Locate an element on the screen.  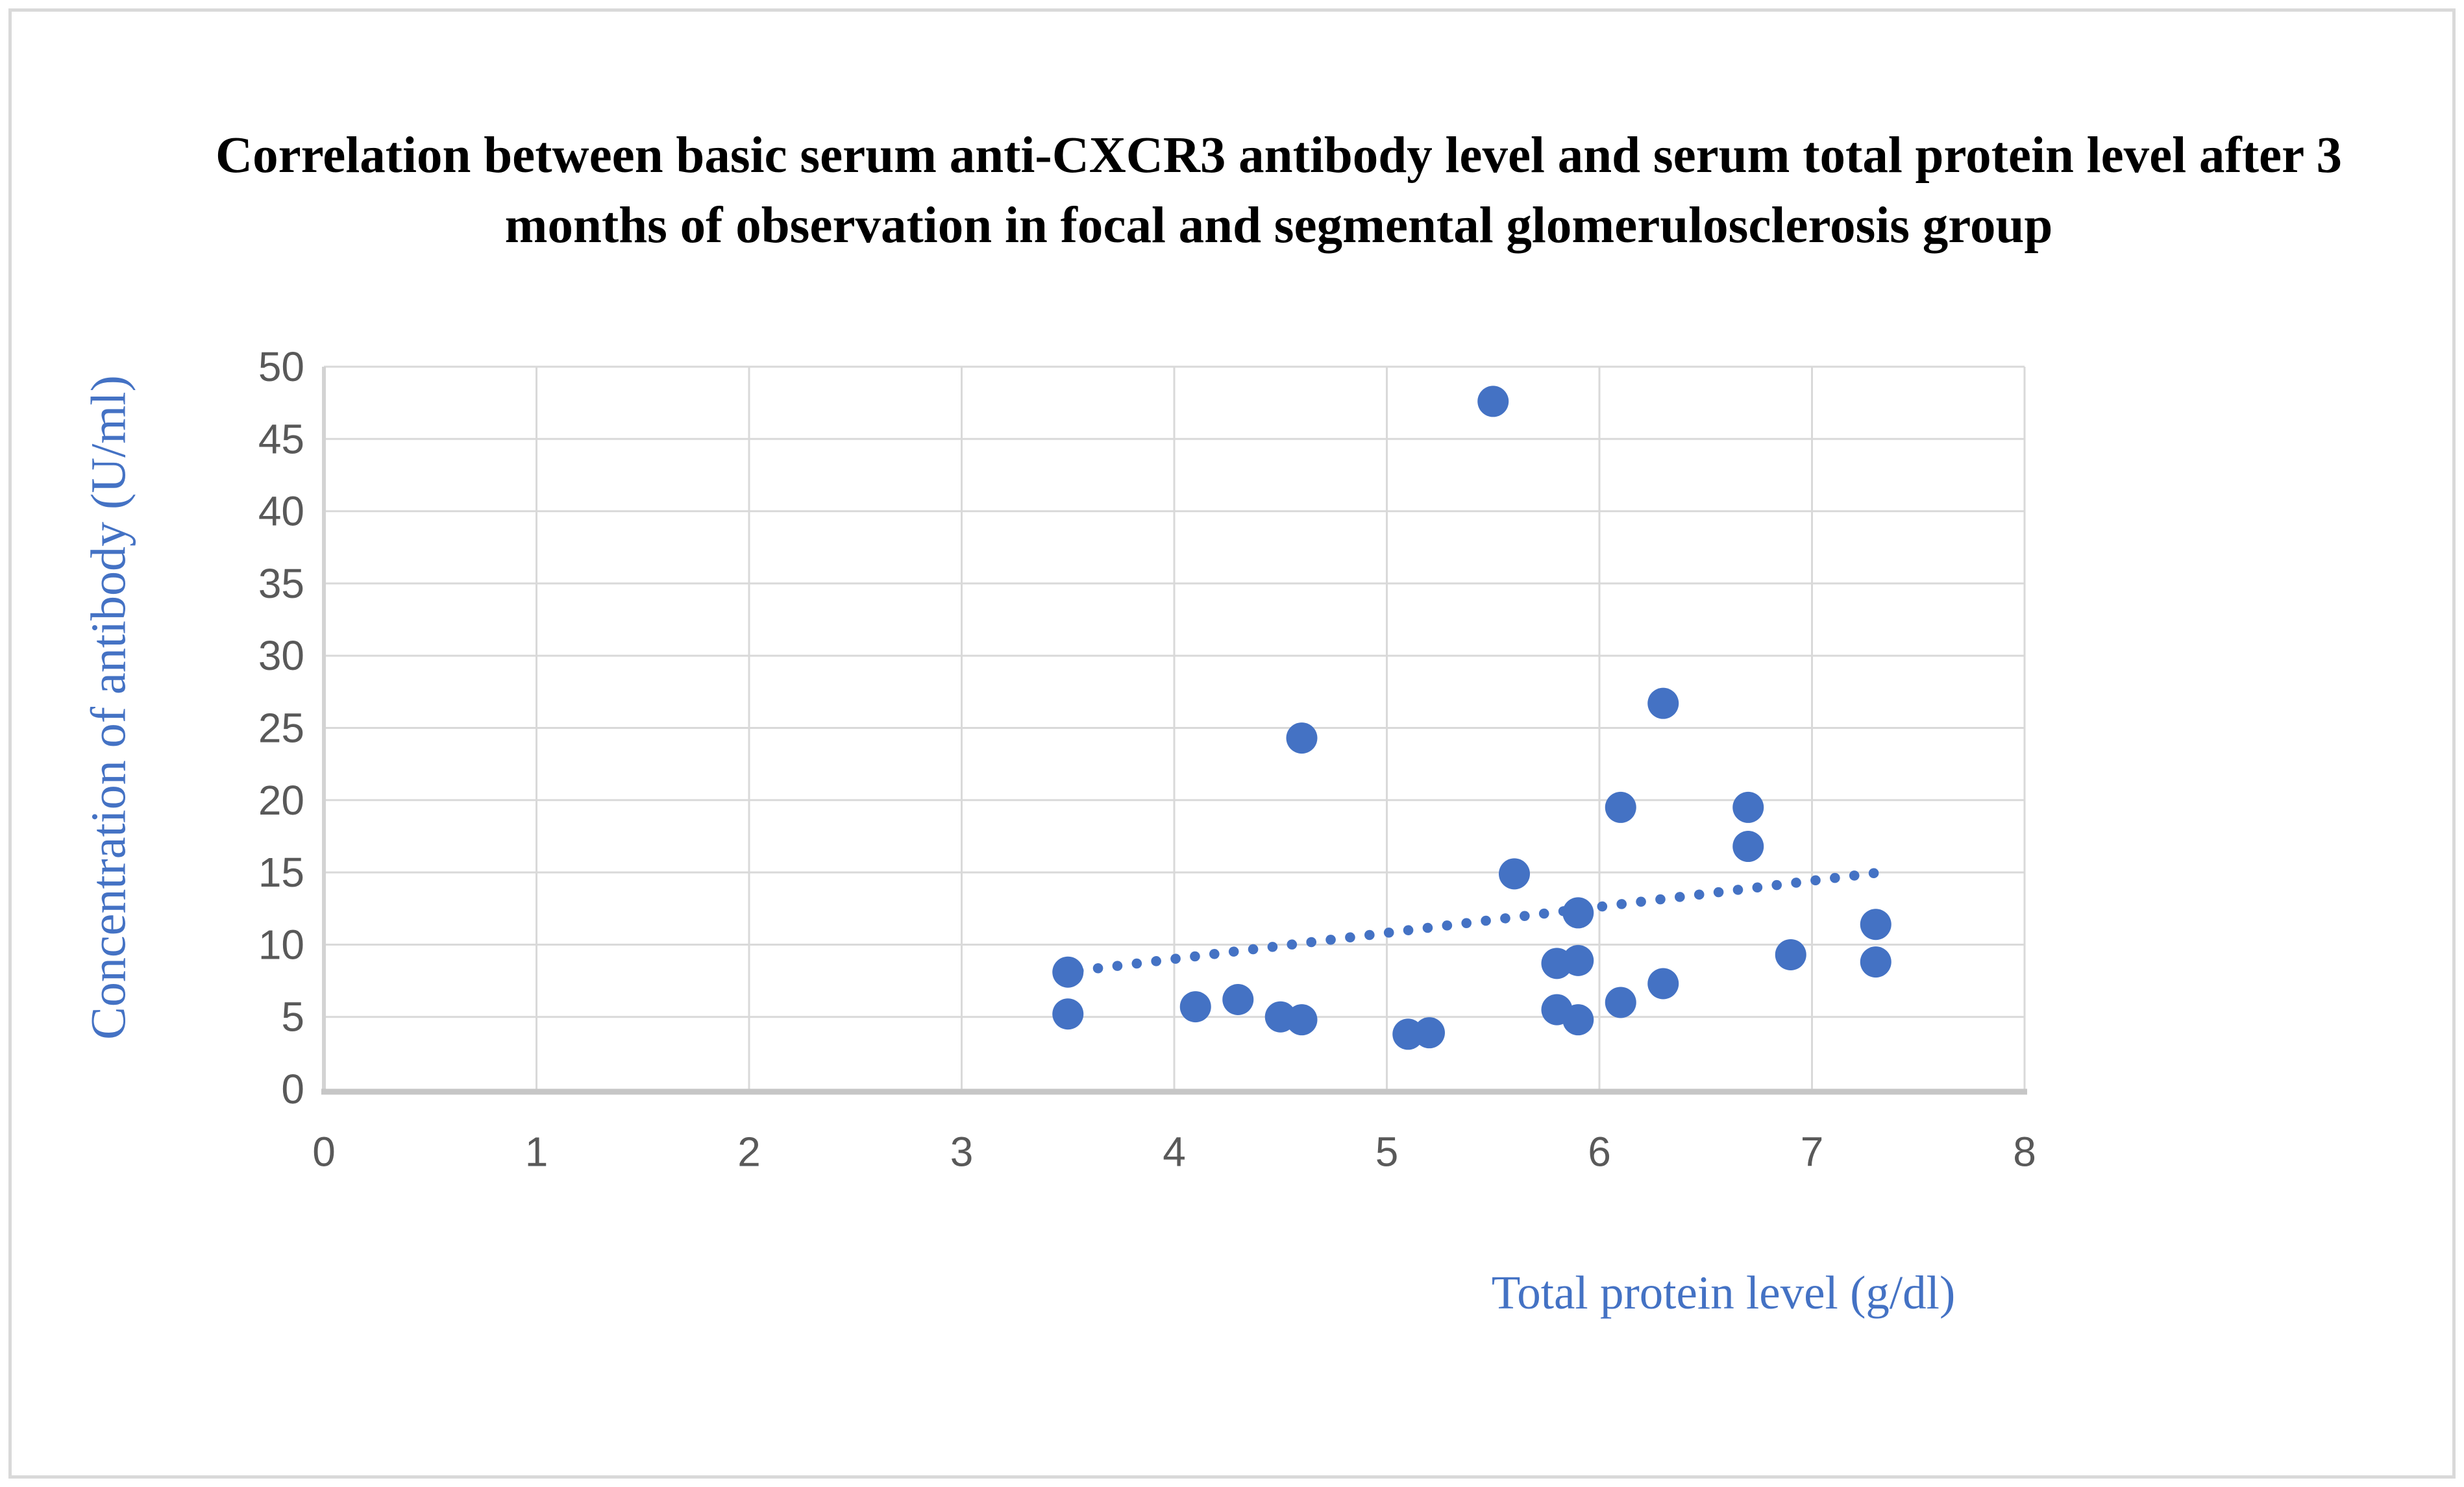
trendline is located at coordinates (1479, 921).